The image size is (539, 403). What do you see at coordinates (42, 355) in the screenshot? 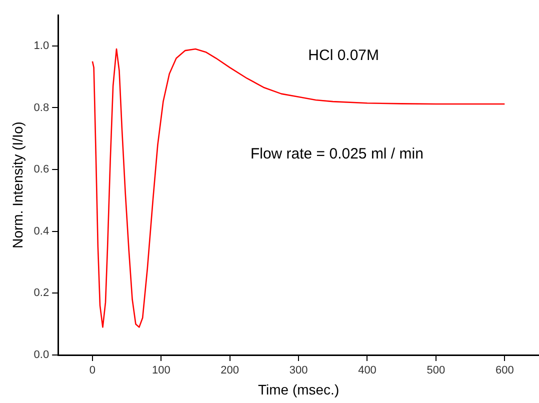
I see `y-tick-label: 0.0` at bounding box center [42, 355].